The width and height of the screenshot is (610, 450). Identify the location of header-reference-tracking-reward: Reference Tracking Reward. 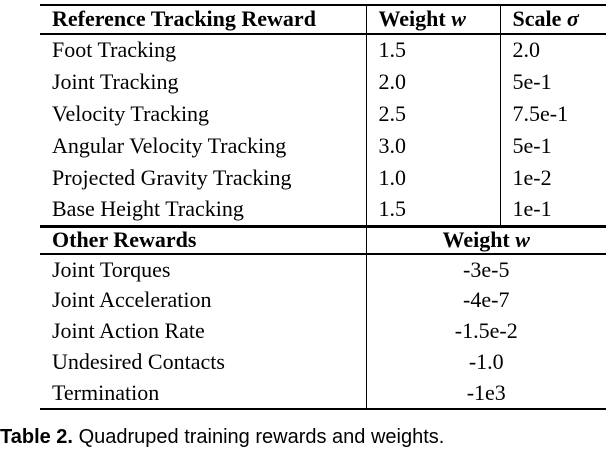
(203, 20).